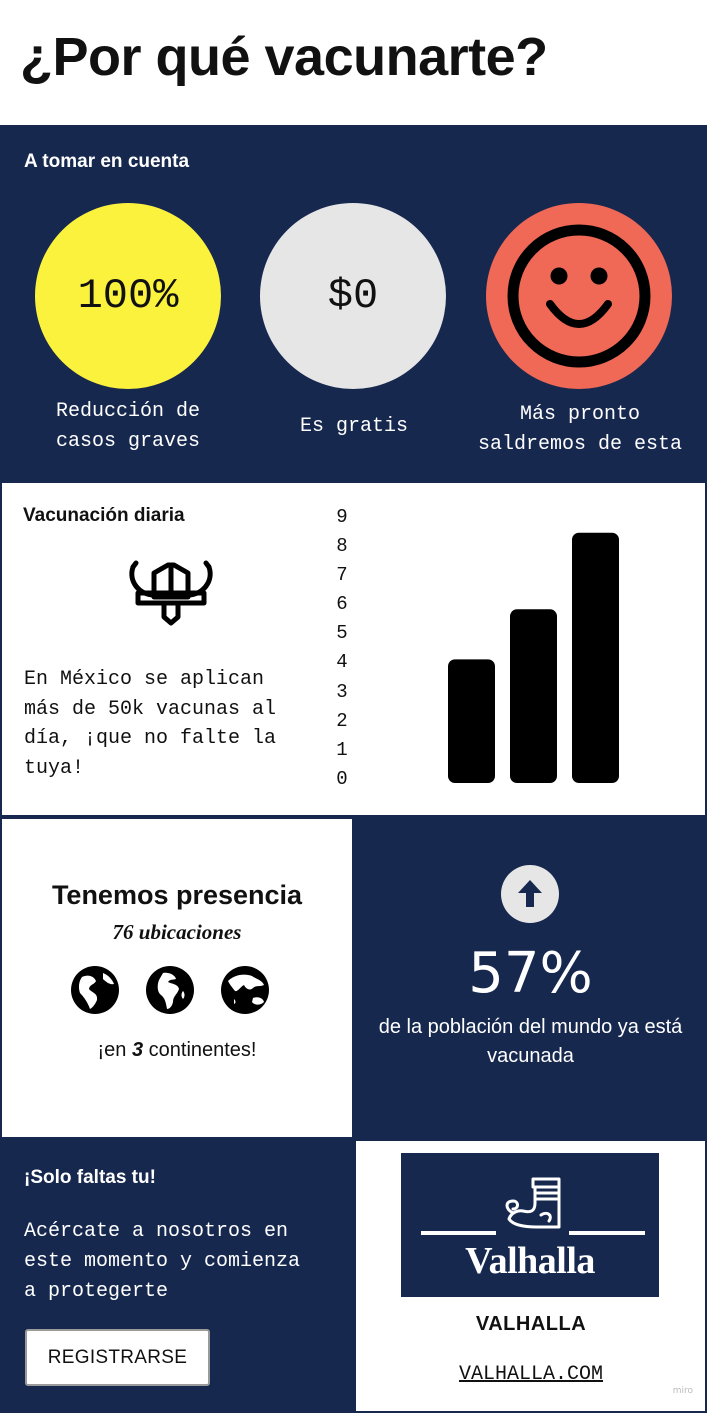  Describe the element at coordinates (531, 1324) in the screenshot. I see `brand-name: VALHALLA` at that location.